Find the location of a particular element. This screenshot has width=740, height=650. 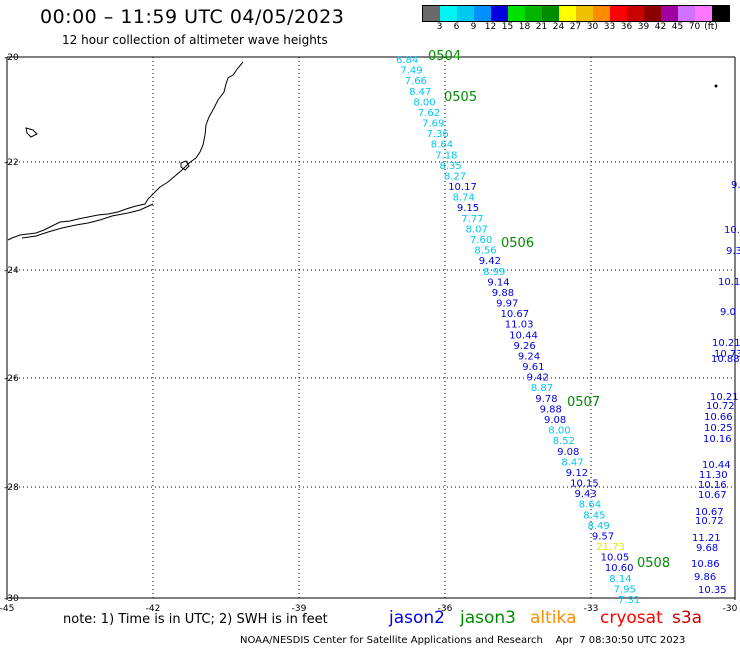

swh-value-label: 8.14 is located at coordinates (620, 579).